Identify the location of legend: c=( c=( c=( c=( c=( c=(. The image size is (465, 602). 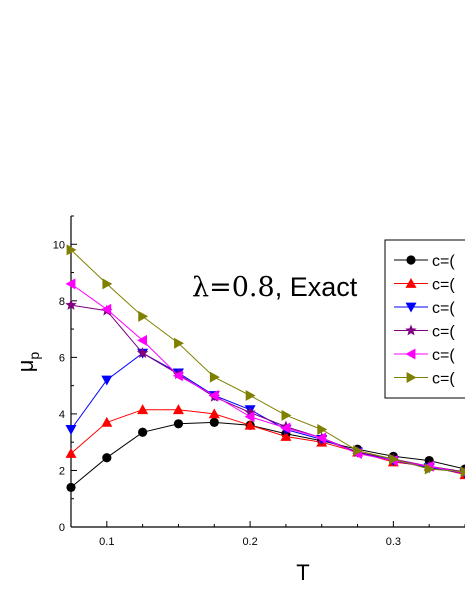
(424, 319).